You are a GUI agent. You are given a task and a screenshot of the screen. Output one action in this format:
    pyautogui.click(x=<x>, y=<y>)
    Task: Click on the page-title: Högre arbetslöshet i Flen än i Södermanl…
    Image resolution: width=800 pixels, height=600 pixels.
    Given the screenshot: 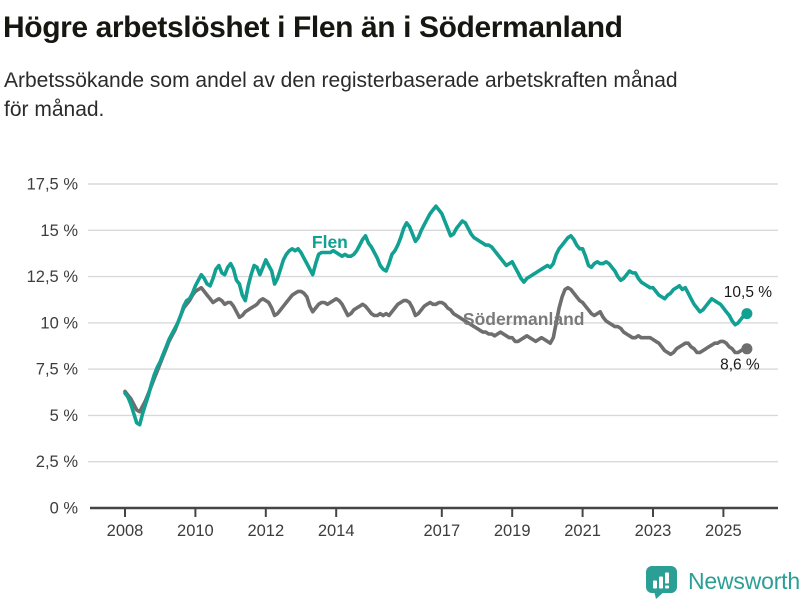 What is the action you would take?
    pyautogui.click(x=313, y=27)
    